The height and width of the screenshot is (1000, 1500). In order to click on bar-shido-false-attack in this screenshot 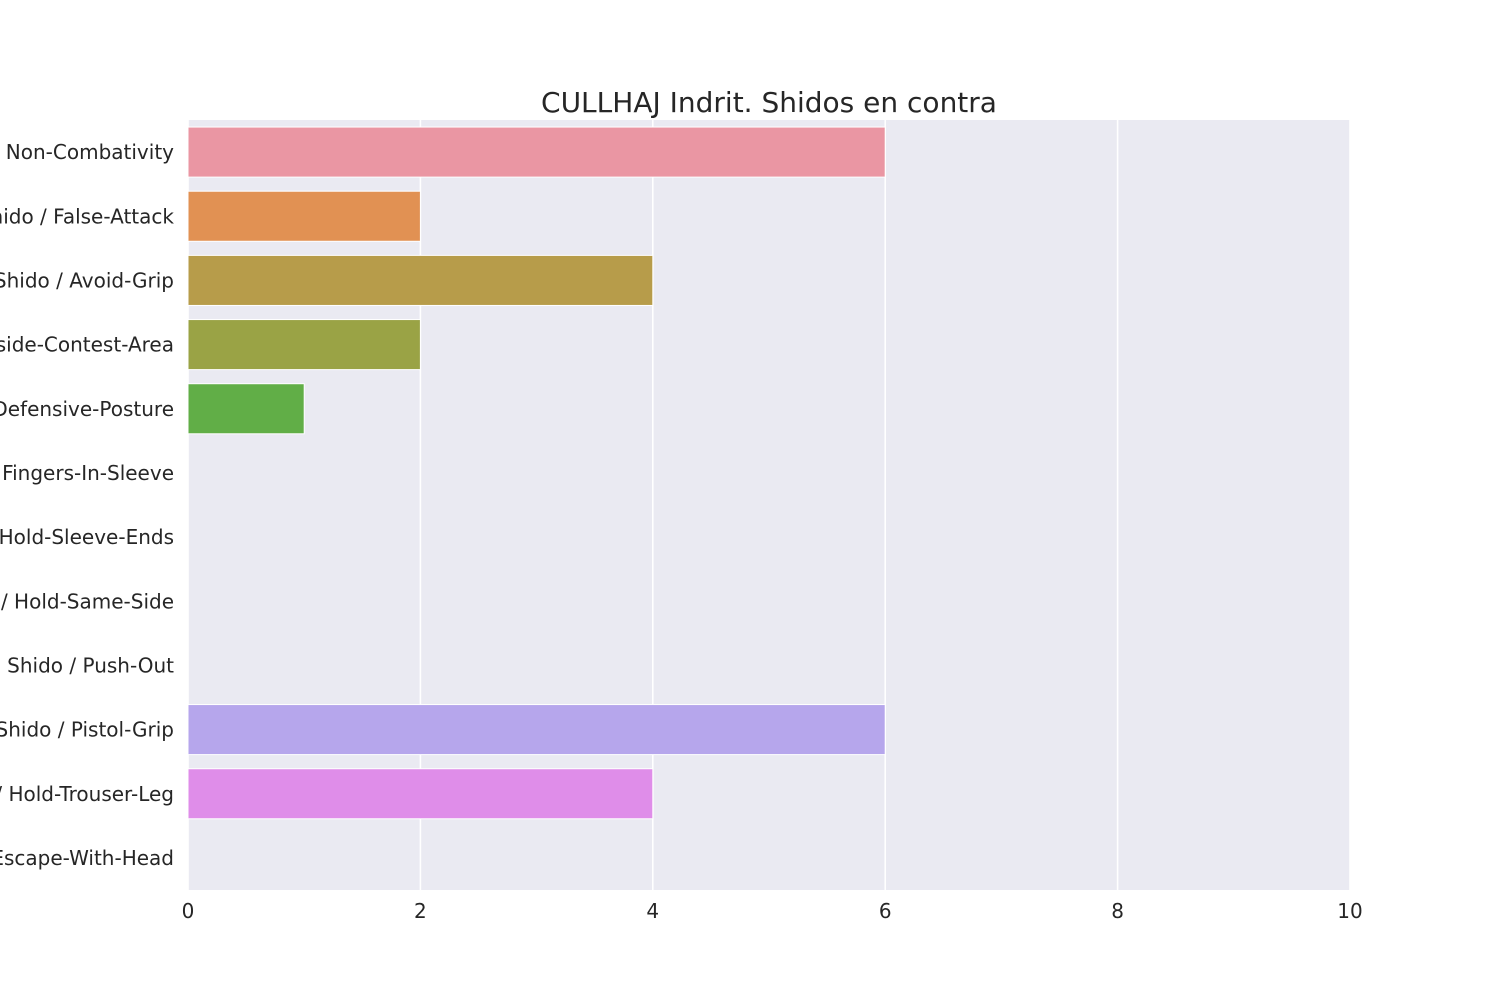, I will do `click(304, 216)`.